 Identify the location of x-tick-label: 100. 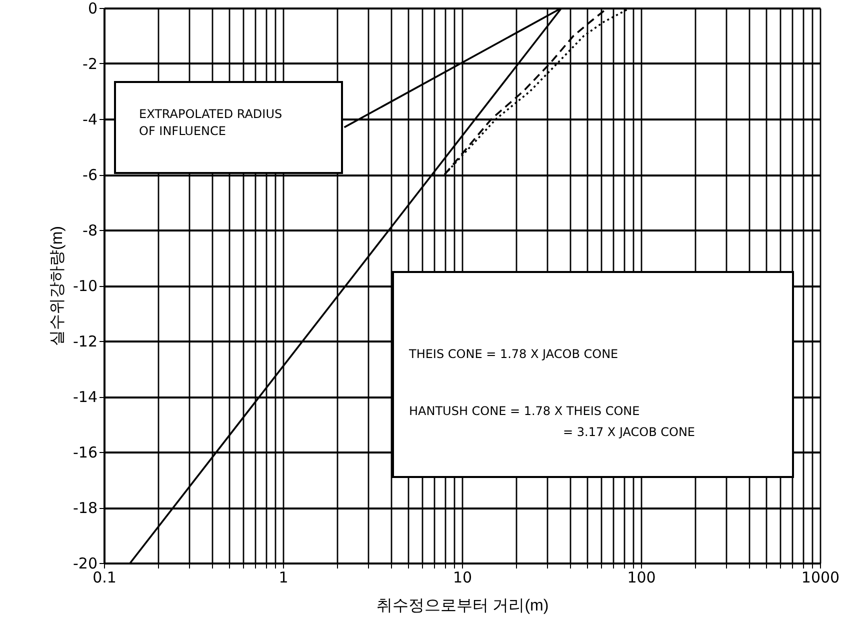
(641, 577).